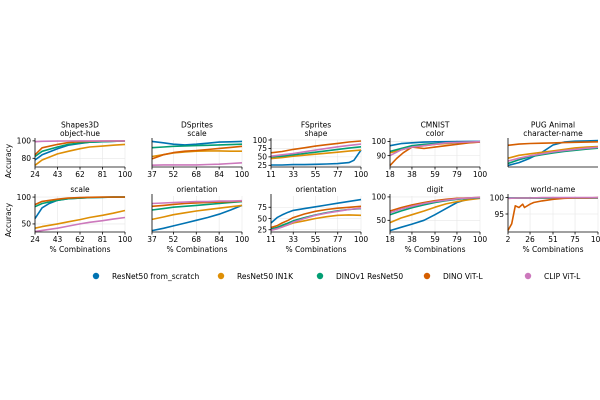  I want to click on panel-pug-animal-9: 95 100 2 26 51 75 100 world-name % Combinations, so click(545, 219).